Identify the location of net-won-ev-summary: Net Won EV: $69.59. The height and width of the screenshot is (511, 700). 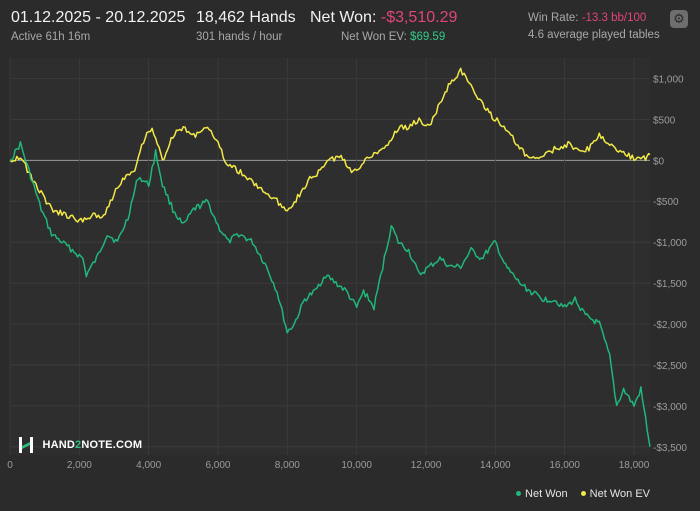
(393, 37).